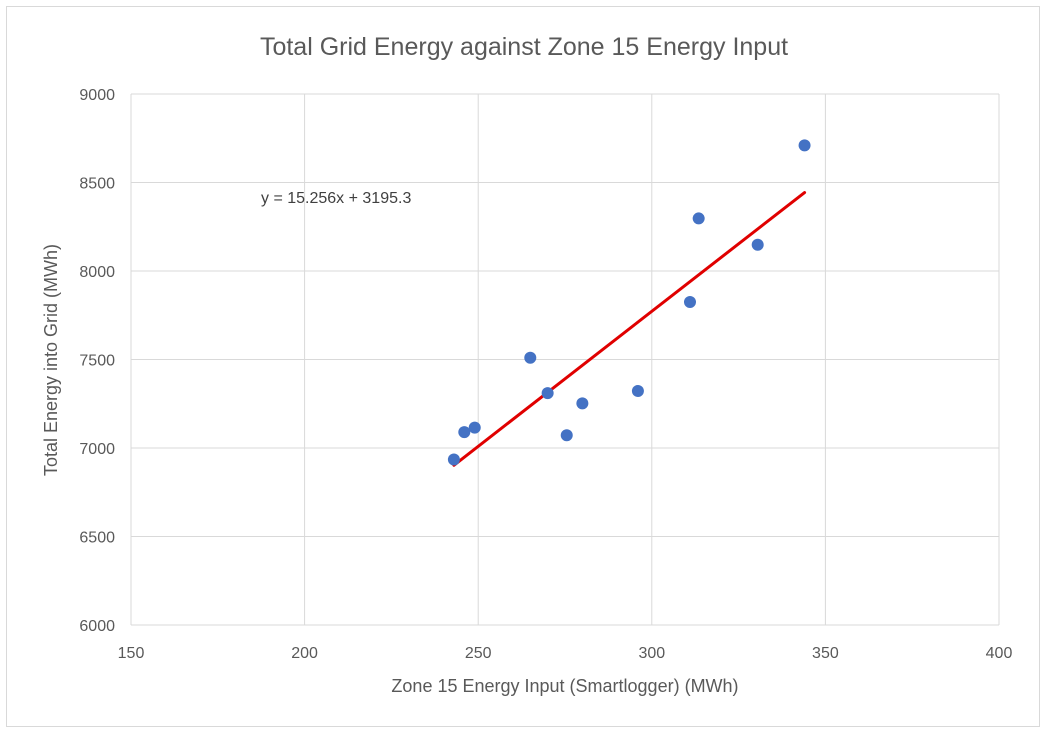  Describe the element at coordinates (651, 653) in the screenshot. I see `x-tick-label: 300` at that location.